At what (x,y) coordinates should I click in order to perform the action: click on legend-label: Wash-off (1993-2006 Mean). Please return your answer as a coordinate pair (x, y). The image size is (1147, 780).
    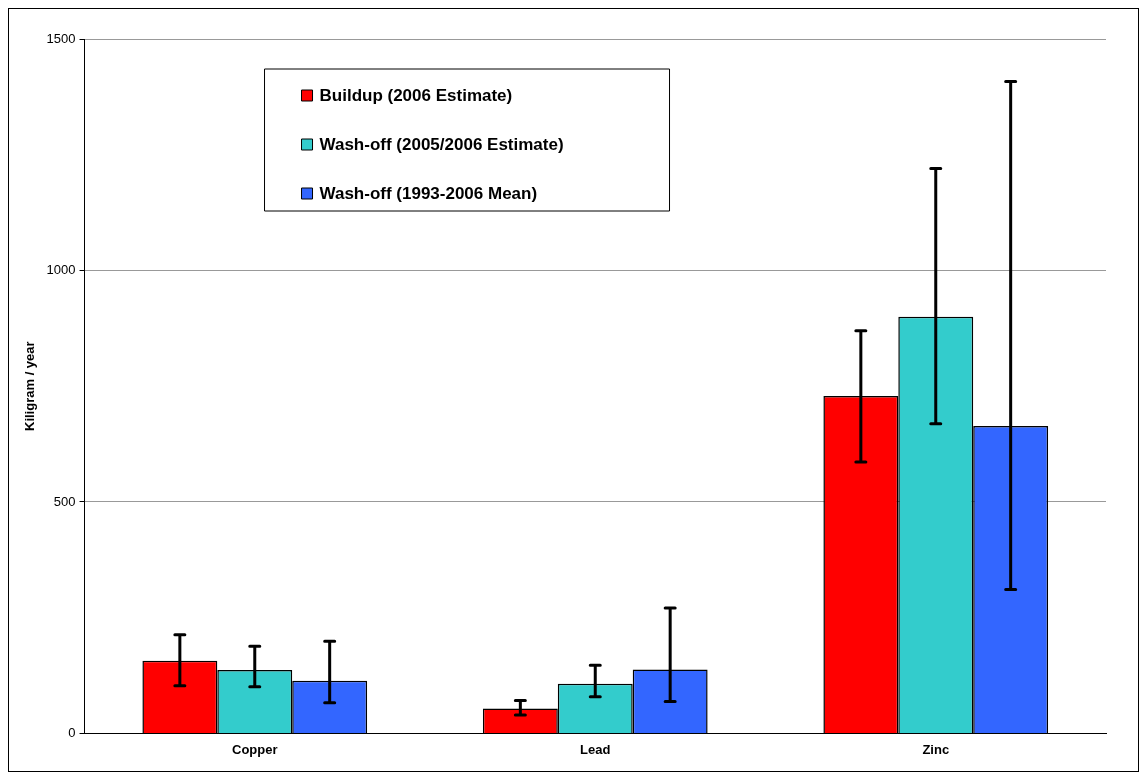
    Looking at the image, I should click on (428, 193).